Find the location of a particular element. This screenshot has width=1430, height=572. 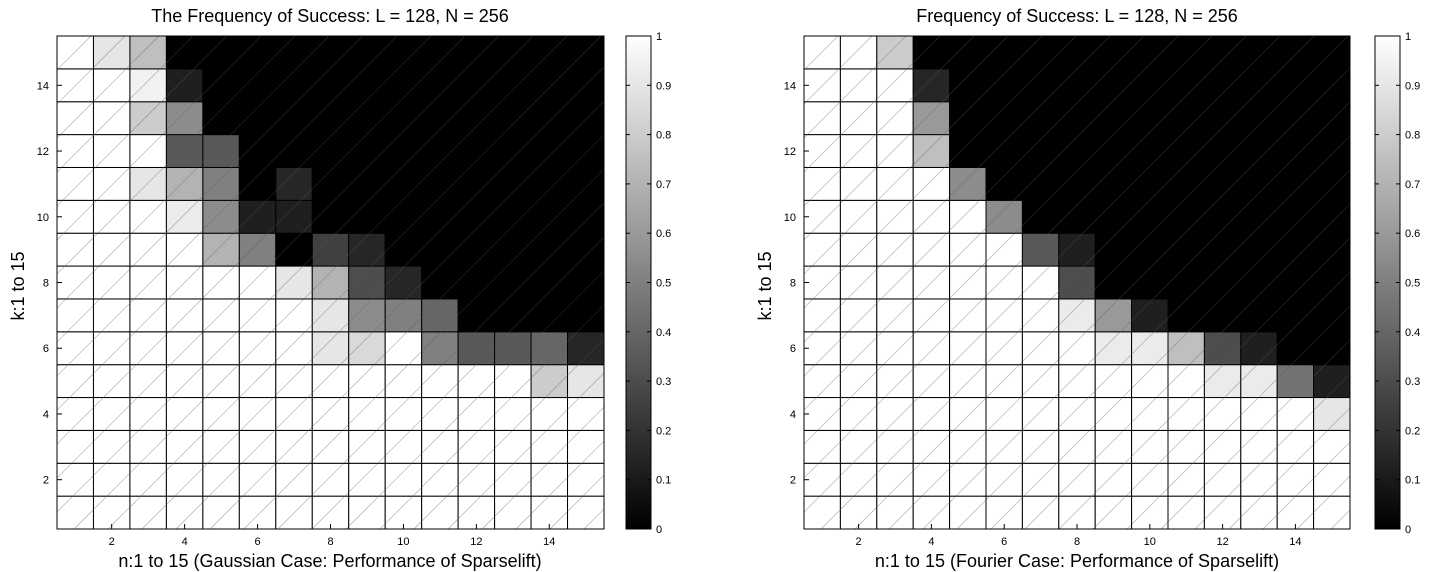

y-tick-label: 14 is located at coordinates (790, 86).